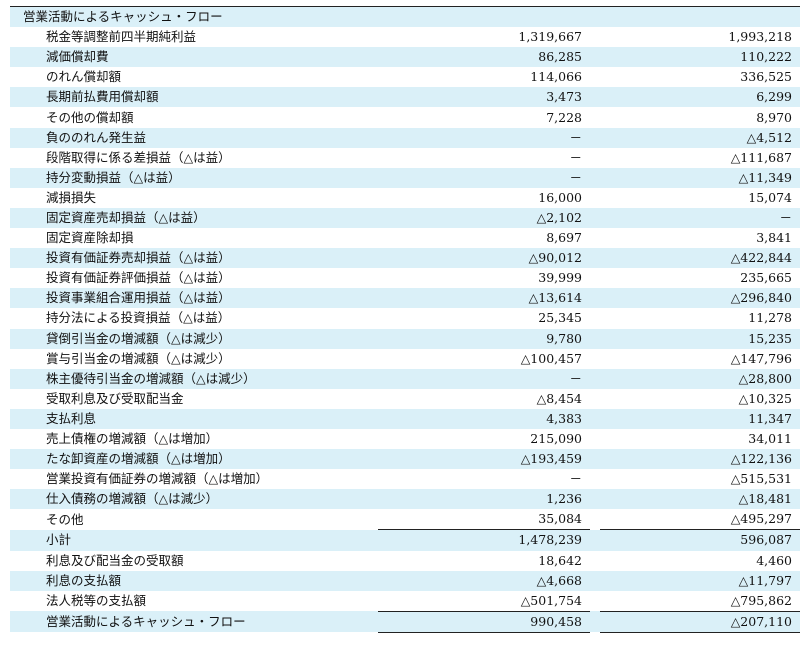 The width and height of the screenshot is (803, 645). I want to click on prior-period-value: 25,345, so click(560, 318).